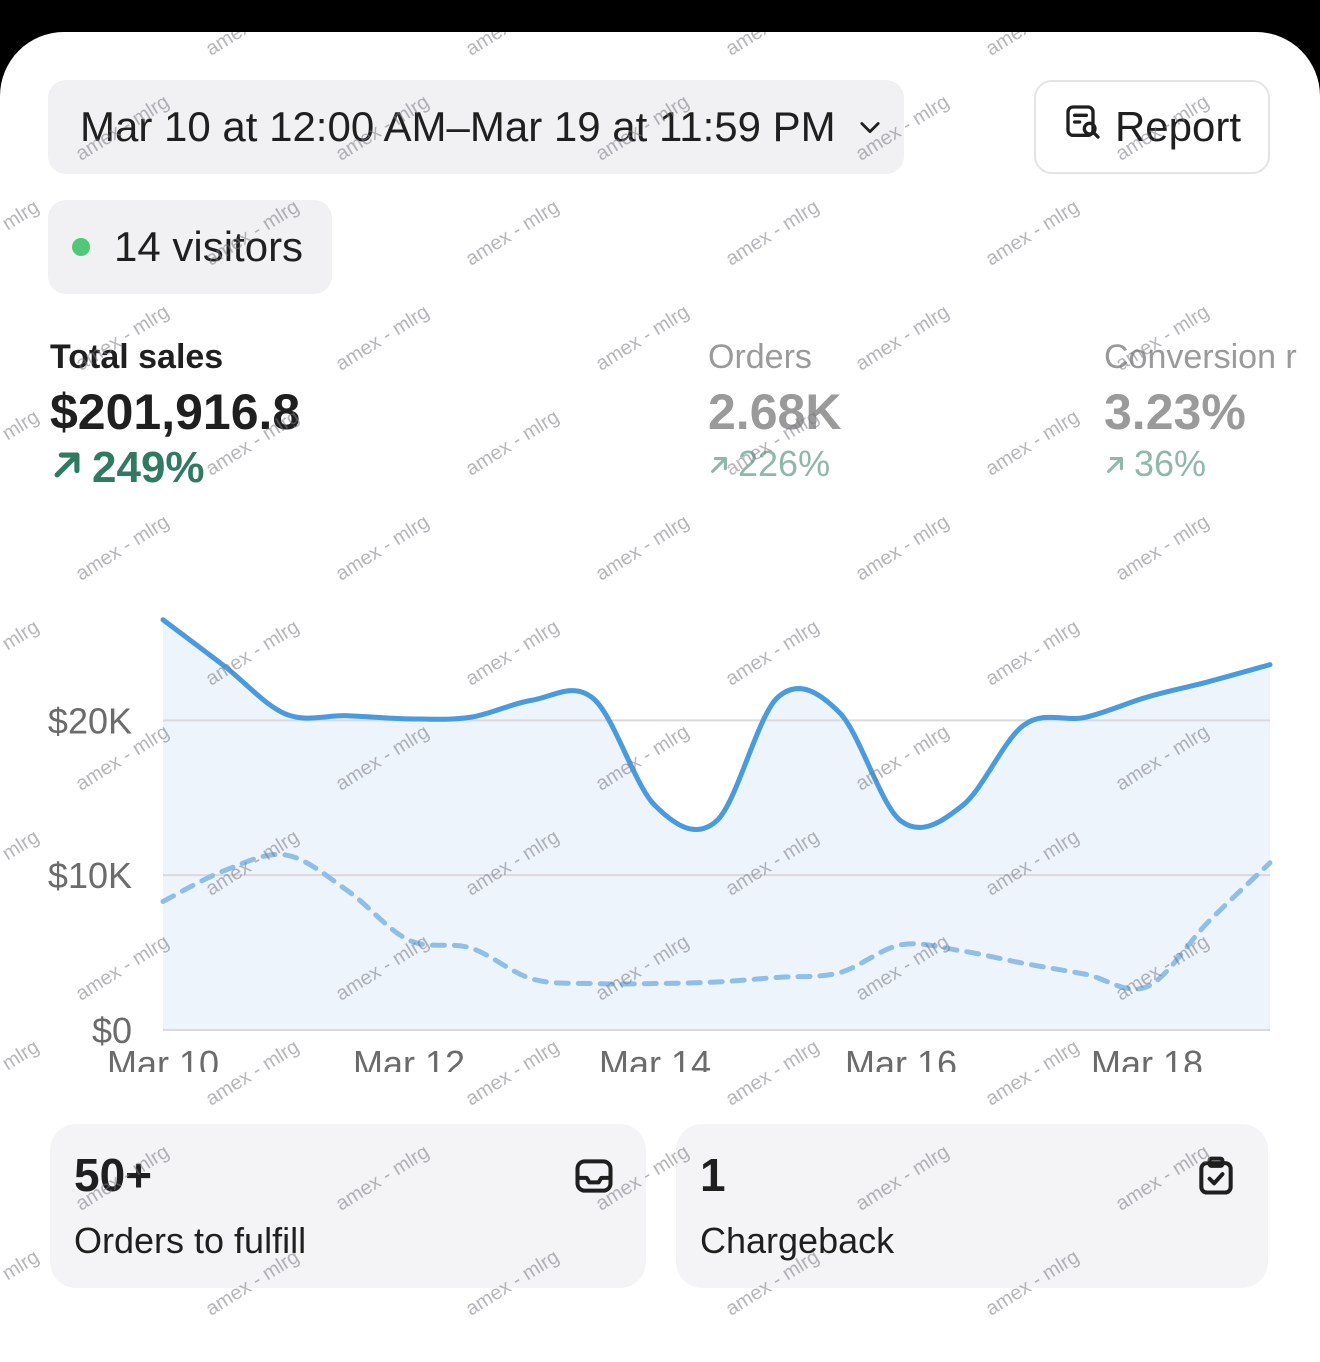 This screenshot has width=1320, height=1362. Describe the element at coordinates (797, 1240) in the screenshot. I see `tile-caption: Chargeback` at that location.